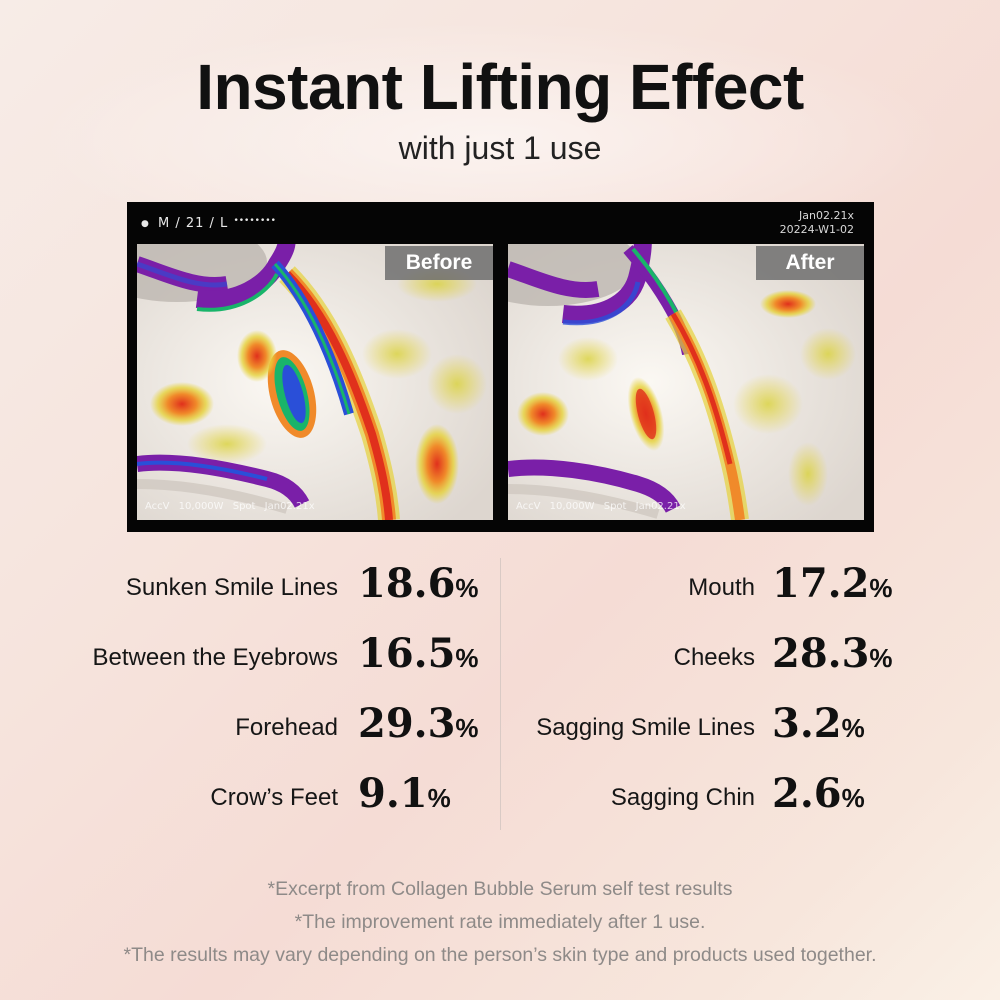 This screenshot has width=1000, height=1000. I want to click on after-caption: AccV 10,000W Spot Jan02.21x, so click(601, 506).